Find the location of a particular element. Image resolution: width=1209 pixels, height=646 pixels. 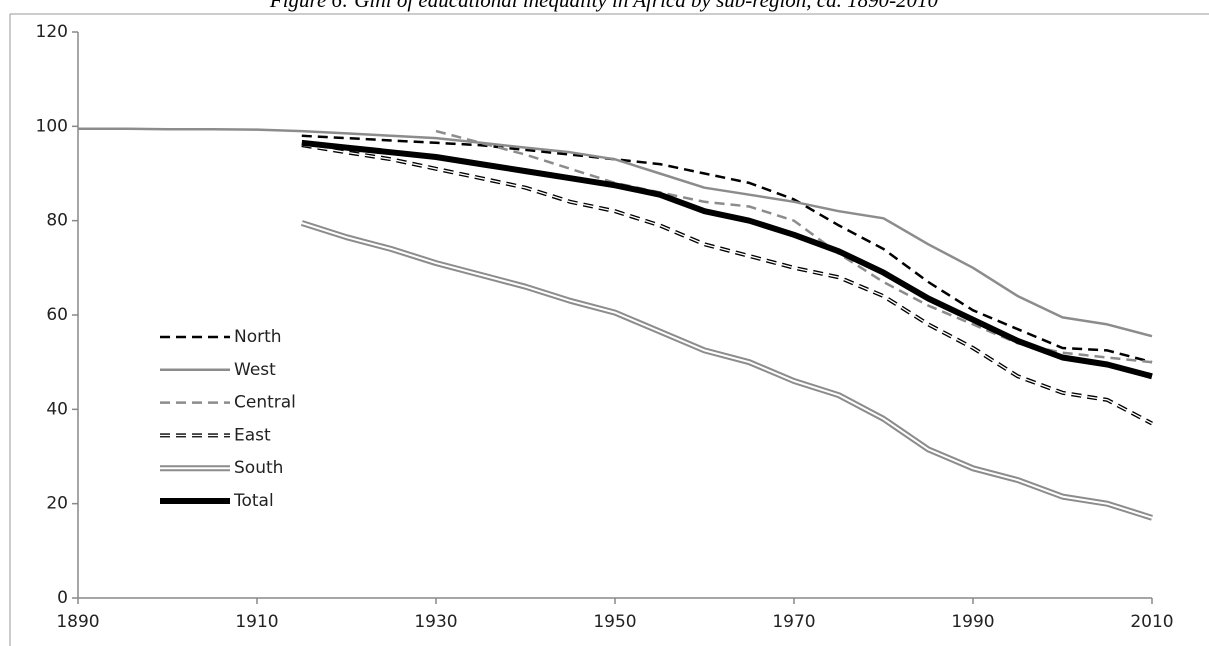

y-tick-label: 40 is located at coordinates (57, 409).